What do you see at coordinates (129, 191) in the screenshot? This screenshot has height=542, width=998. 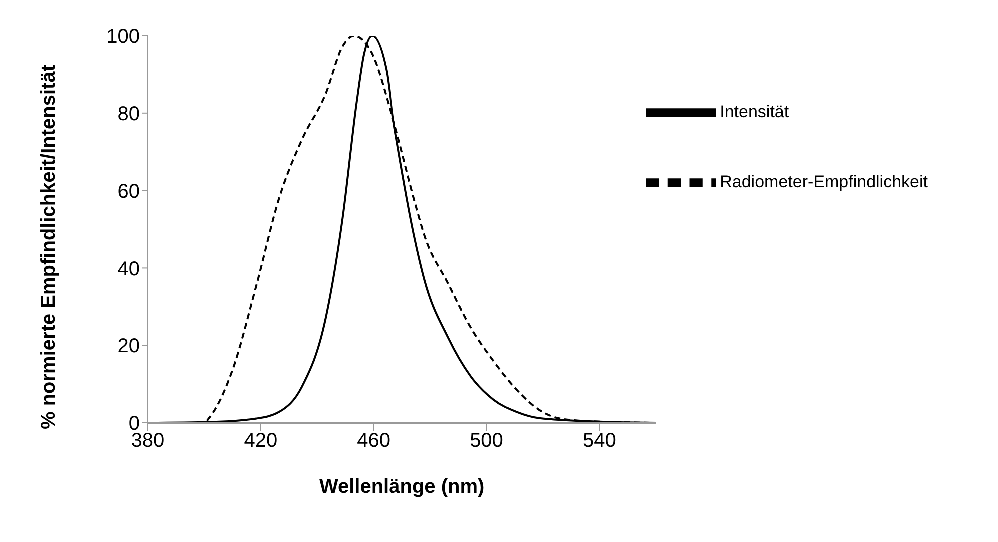 I see `y-tick-label: 60` at bounding box center [129, 191].